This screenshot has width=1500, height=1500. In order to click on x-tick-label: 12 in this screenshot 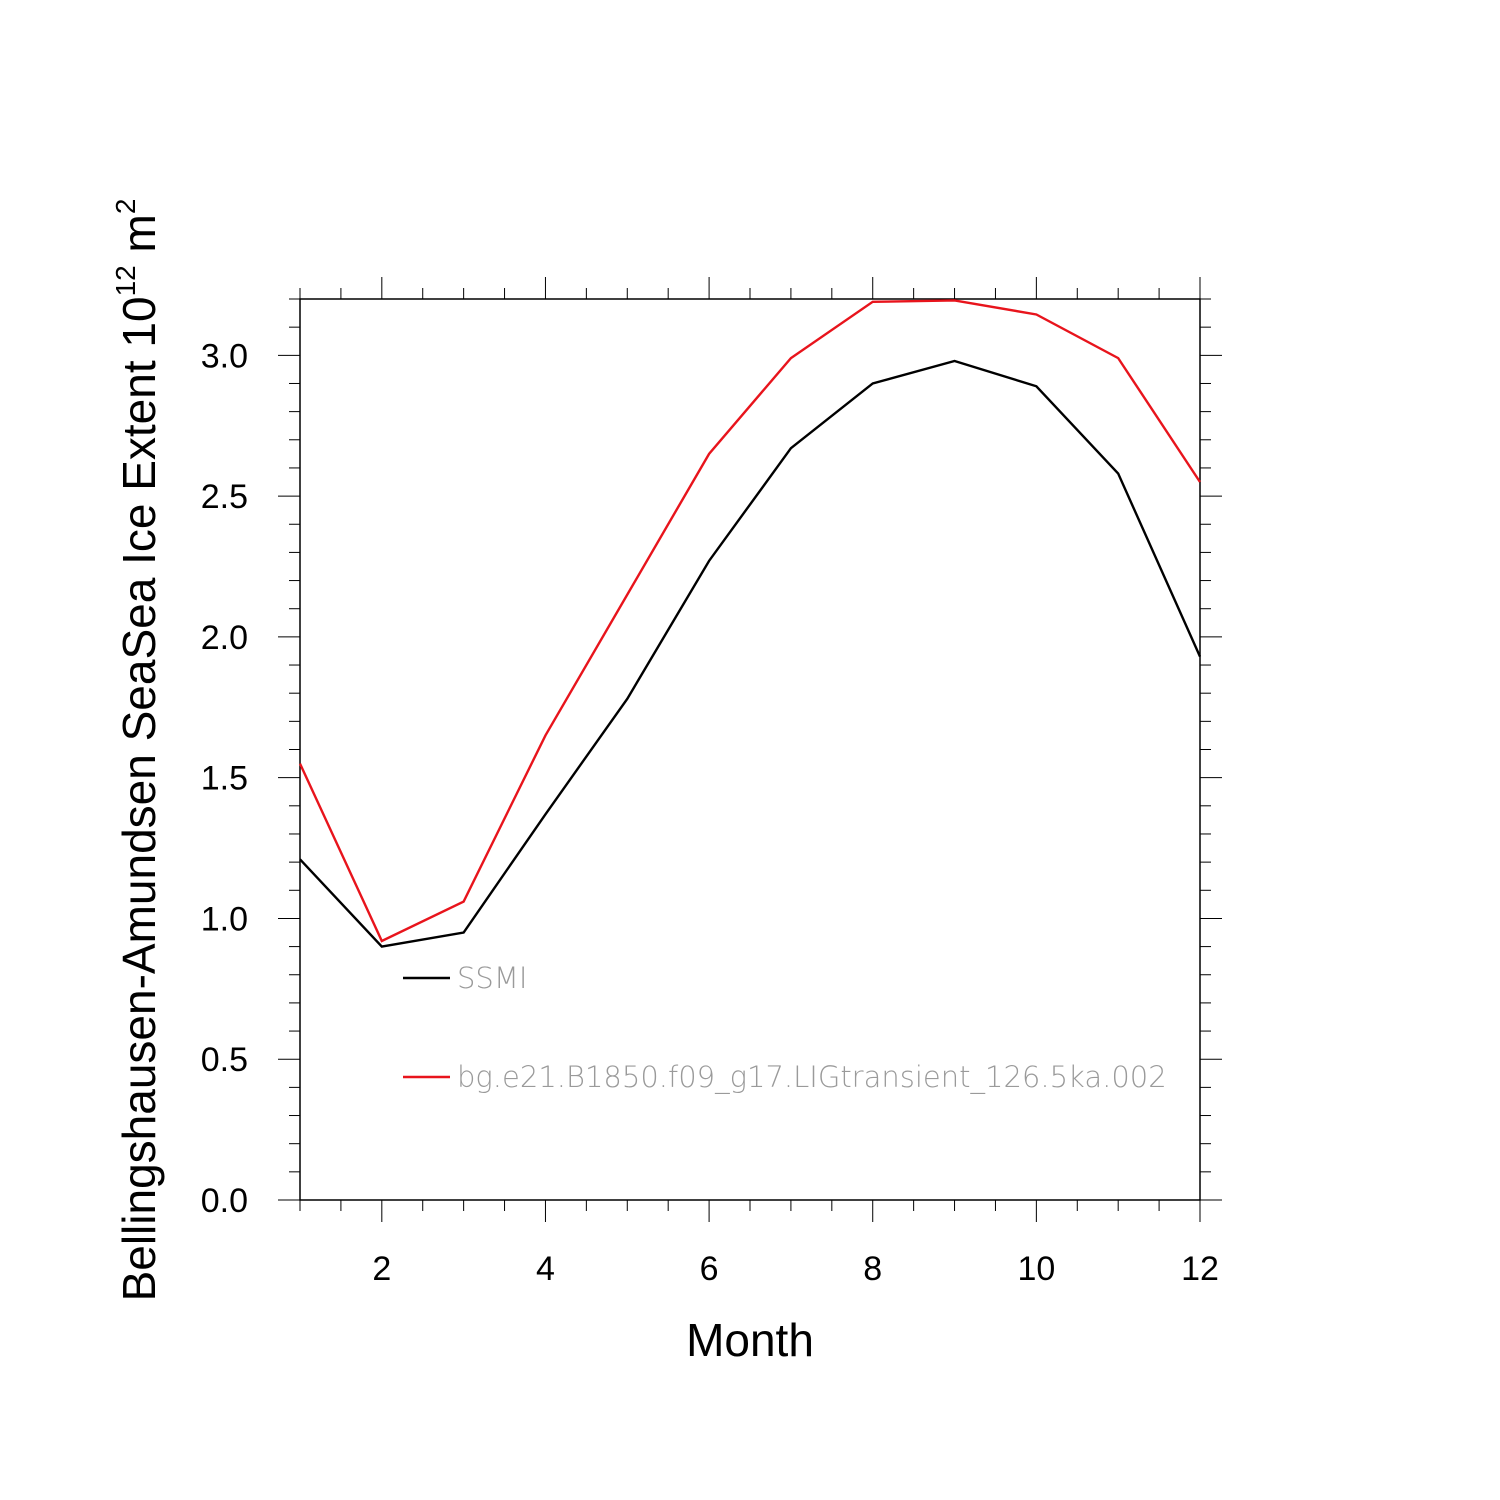, I will do `click(1200, 1269)`.